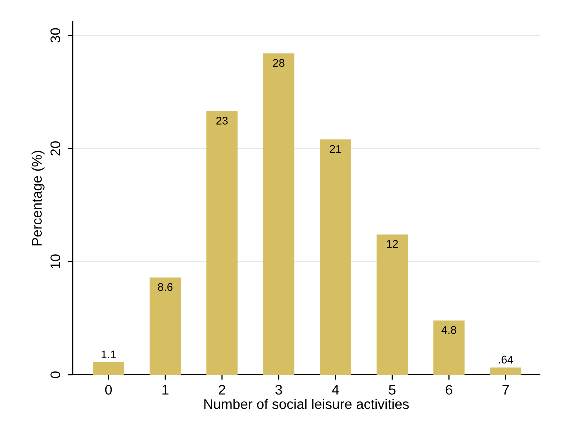 Image resolution: width=566 pixels, height=425 pixels. Describe the element at coordinates (55, 261) in the screenshot. I see `y-tick-label: 10` at that location.